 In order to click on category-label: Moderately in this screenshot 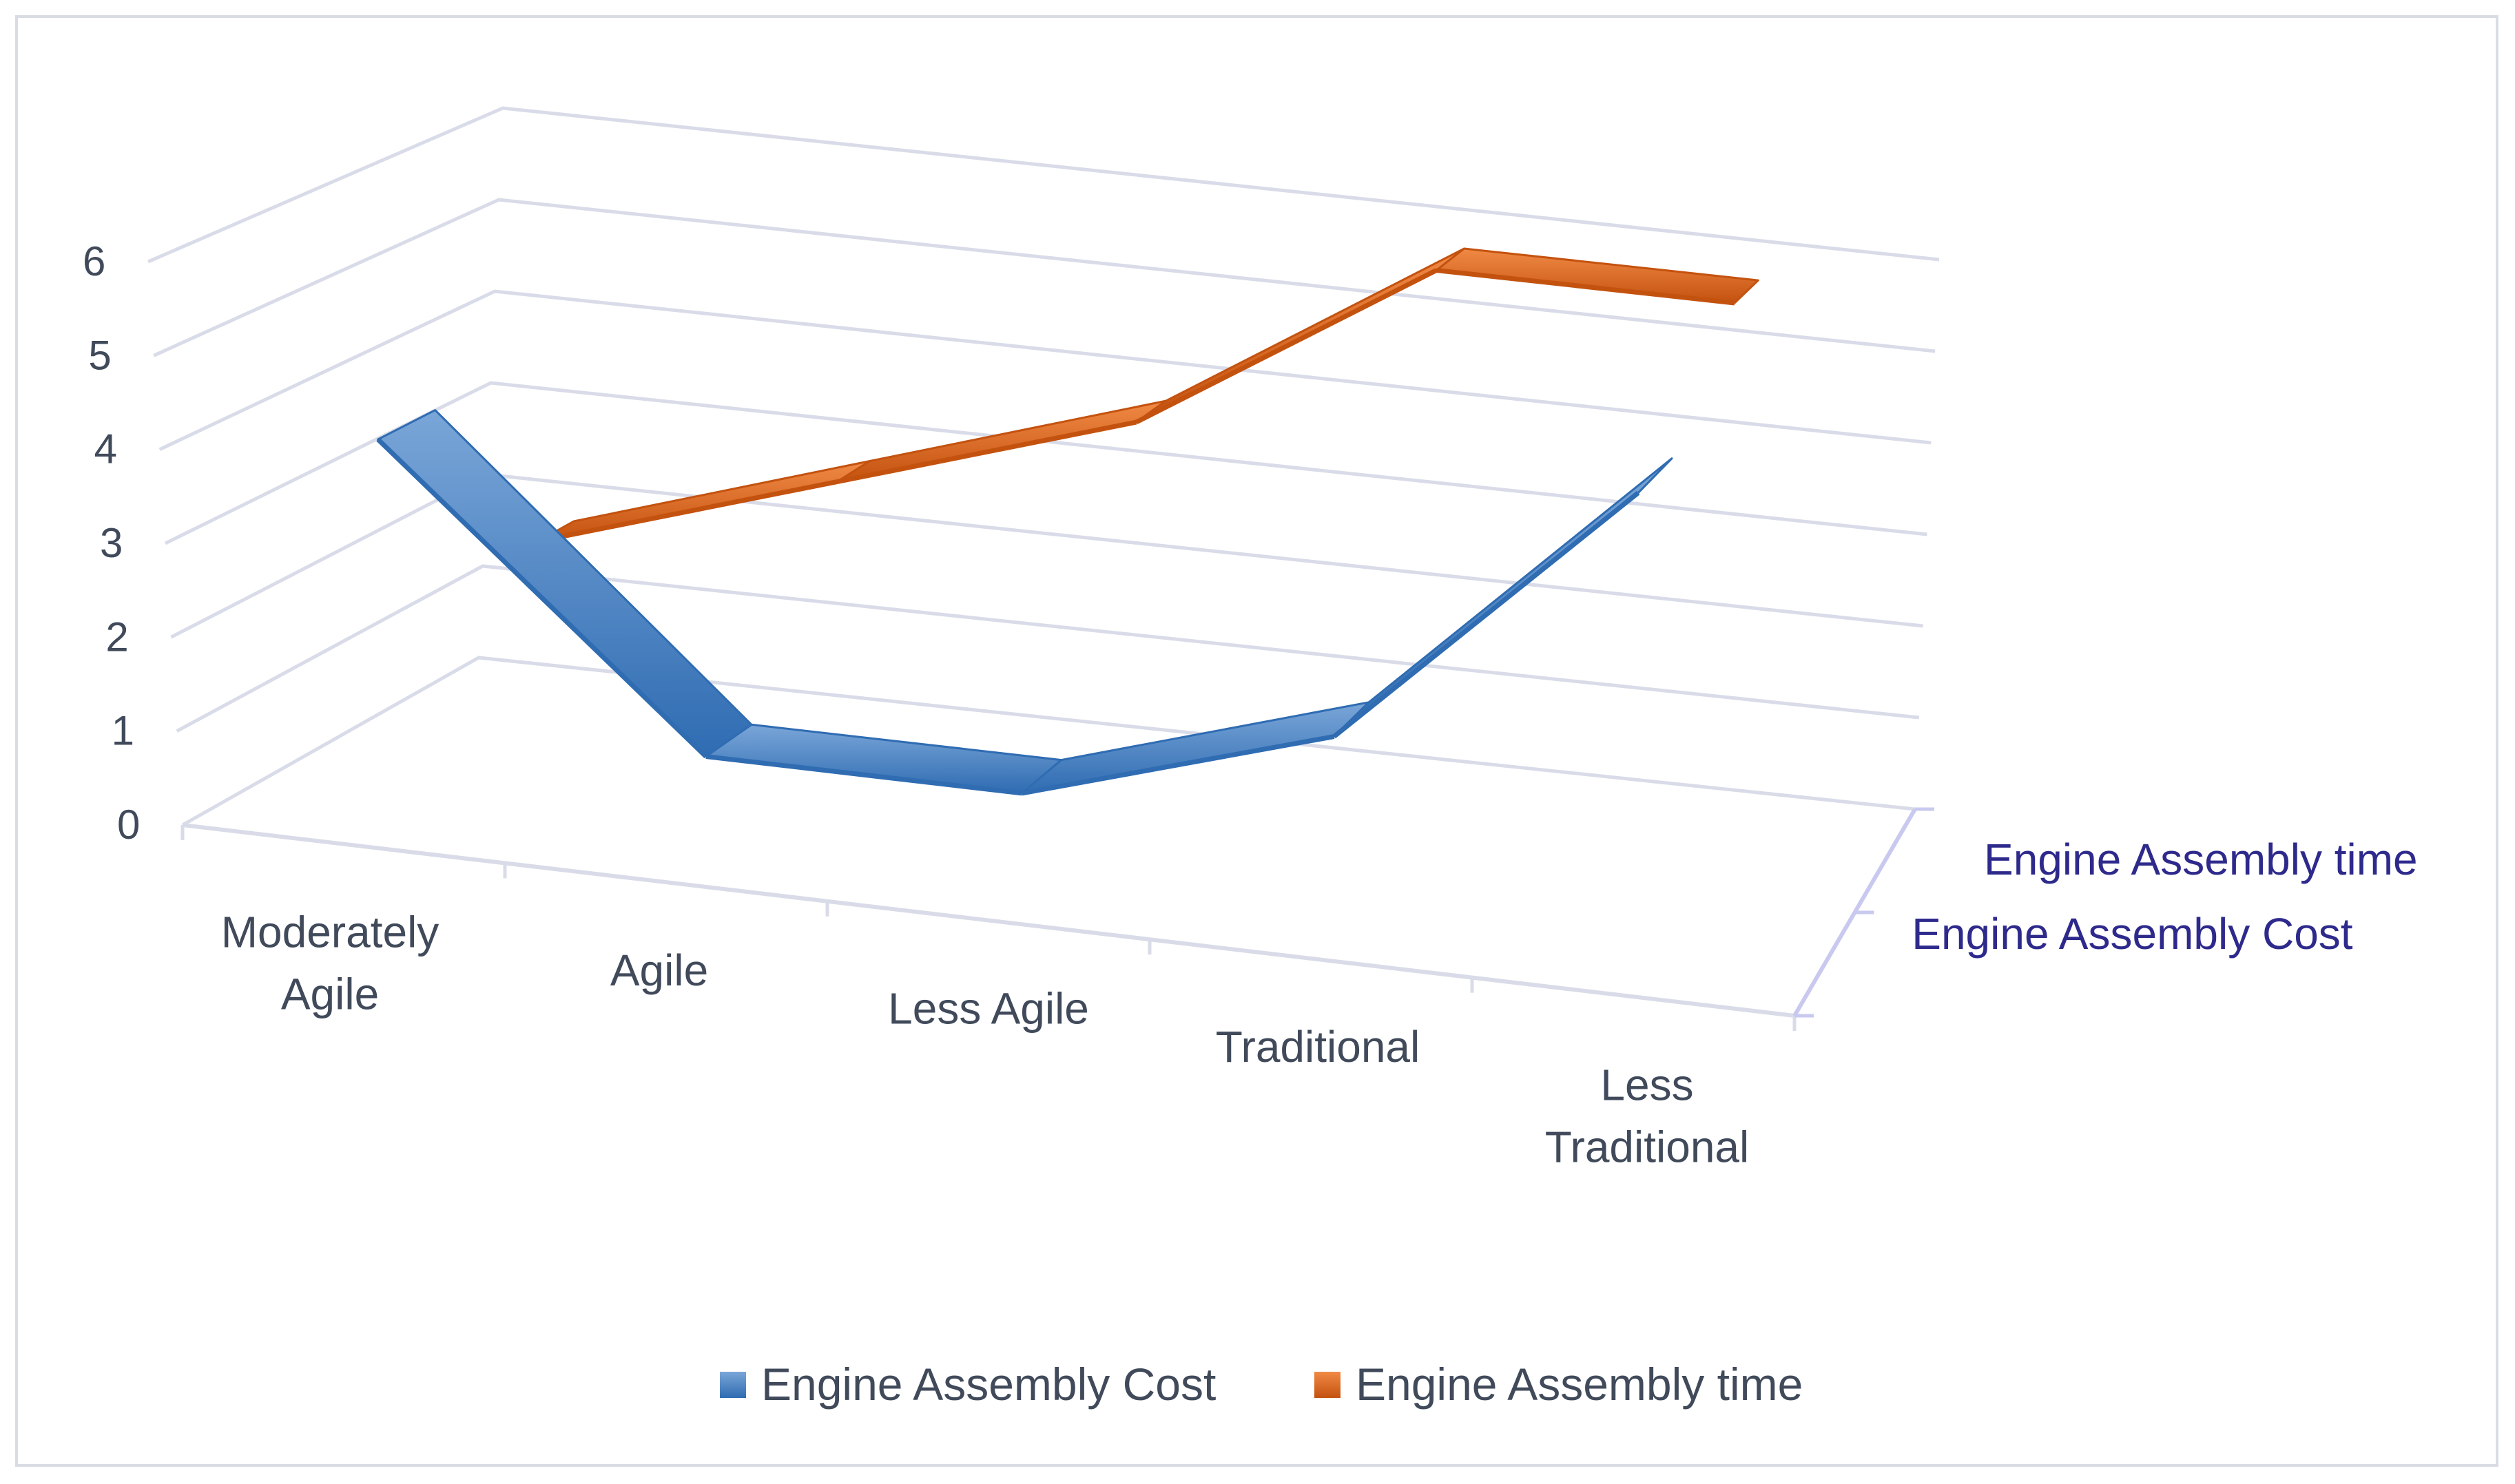, I will do `click(330, 933)`.